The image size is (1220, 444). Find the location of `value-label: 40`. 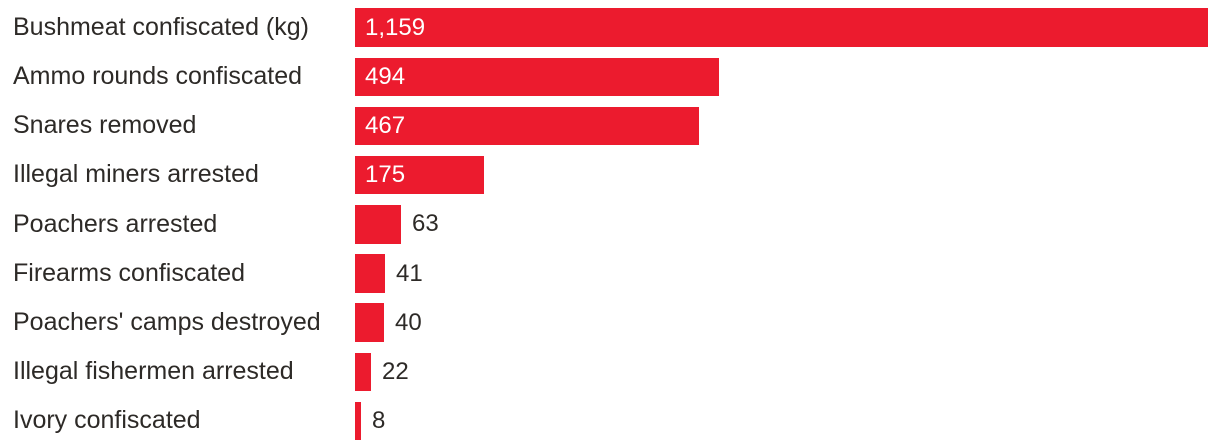

value-label: 40 is located at coordinates (408, 322).